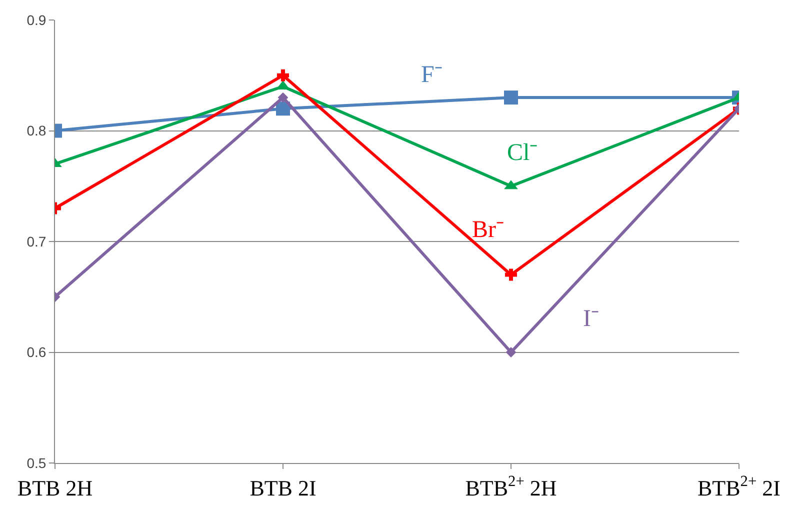 Image resolution: width=799 pixels, height=512 pixels. Describe the element at coordinates (431, 75) in the screenshot. I see `series-label: F⁻` at that location.